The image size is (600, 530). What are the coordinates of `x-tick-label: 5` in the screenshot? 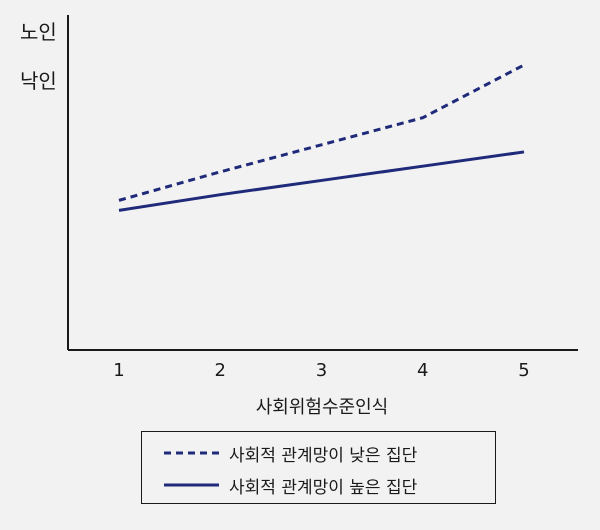 It's located at (523, 370).